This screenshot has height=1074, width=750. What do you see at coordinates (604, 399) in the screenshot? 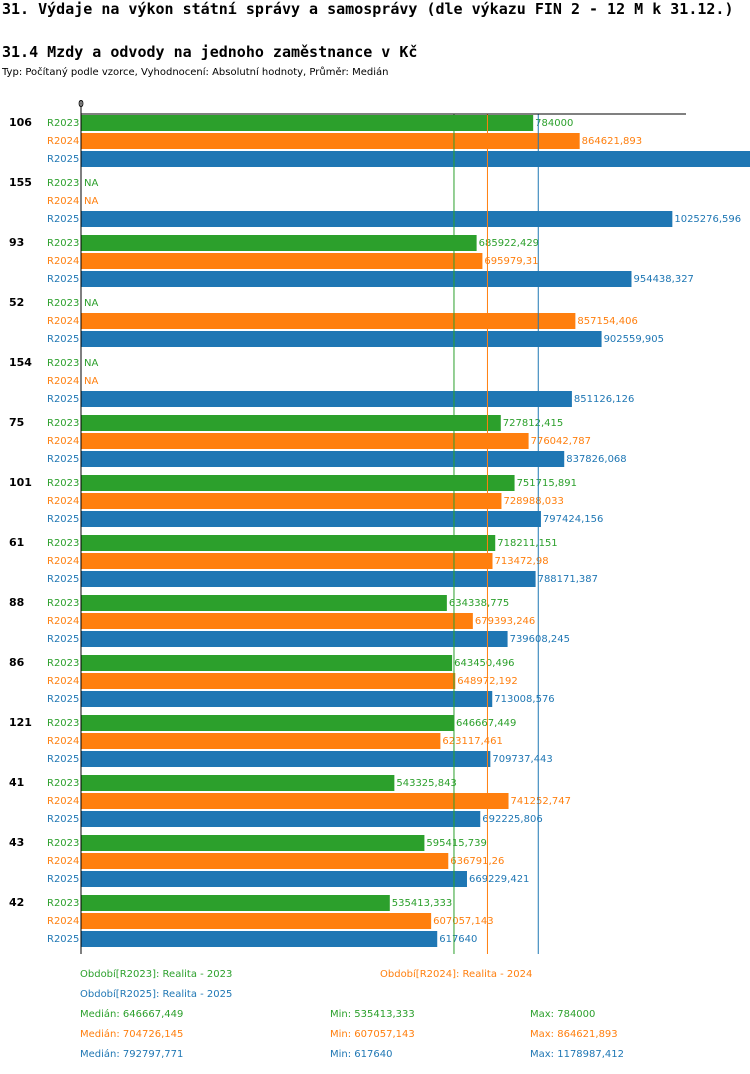
I see `data-label: 851126,126` at bounding box center [604, 399].